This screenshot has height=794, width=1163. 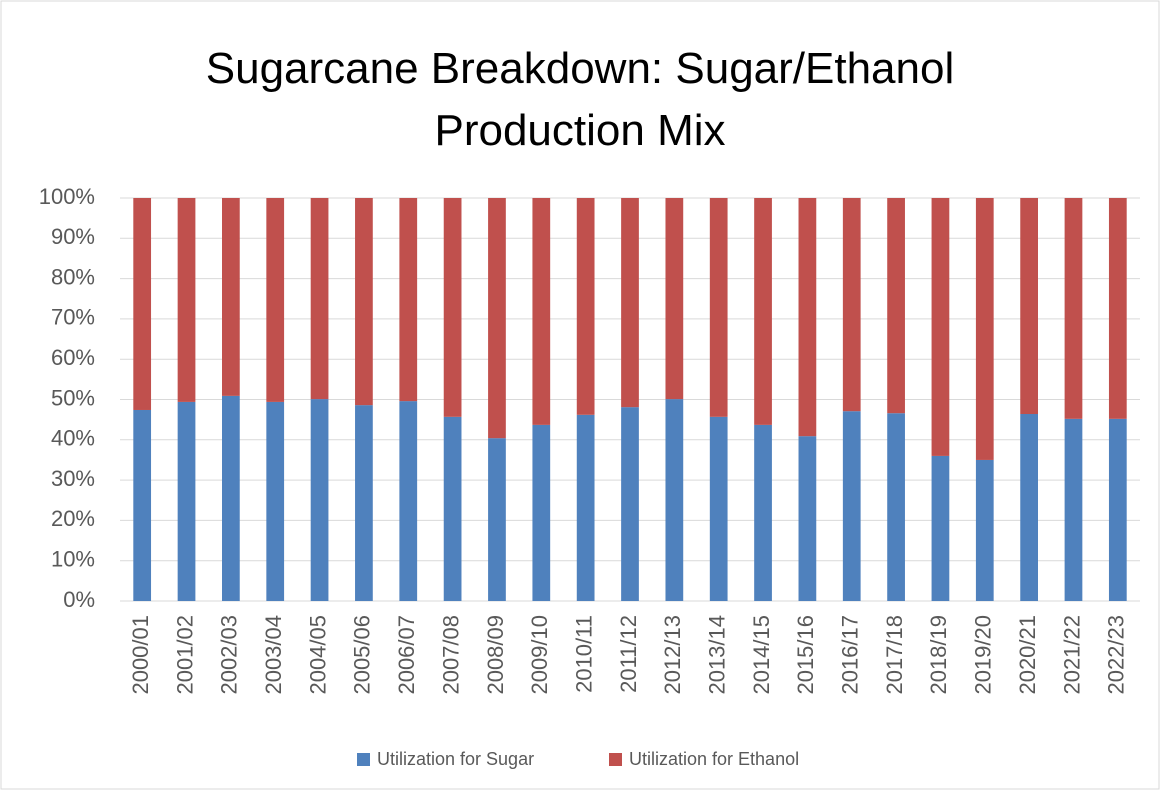 What do you see at coordinates (406, 655) in the screenshot?
I see `x-tick-label: 2006/07` at bounding box center [406, 655].